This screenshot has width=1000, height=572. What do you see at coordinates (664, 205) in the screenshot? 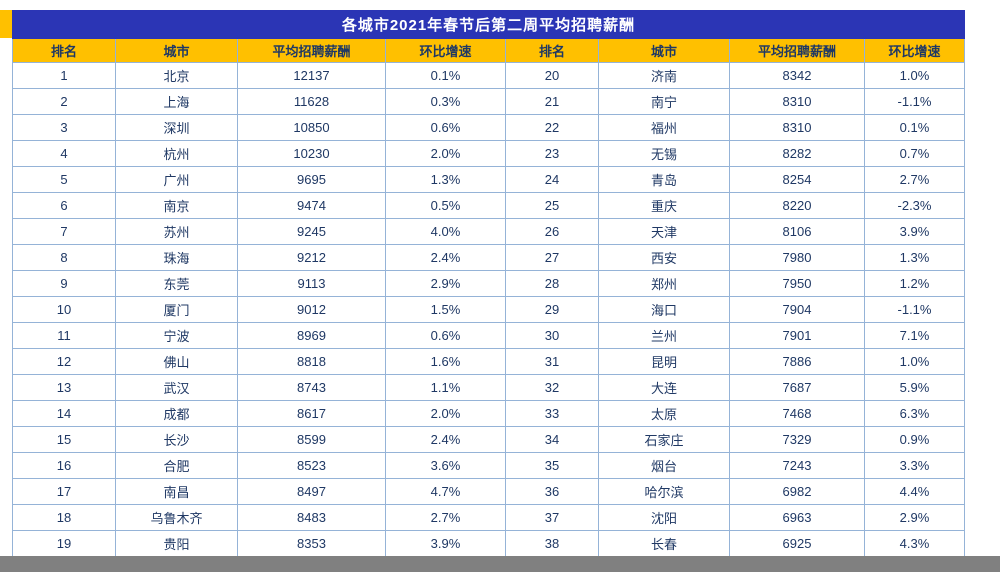
I see `table-cell: 重庆` at bounding box center [664, 205].